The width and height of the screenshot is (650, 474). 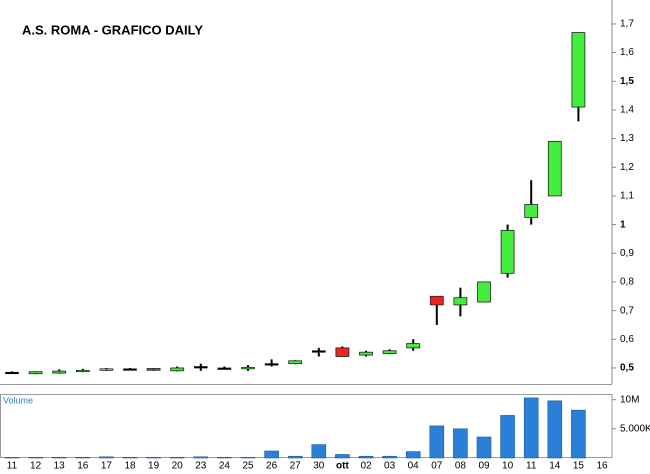 What do you see at coordinates (18, 400) in the screenshot?
I see `volume-label: Volume` at bounding box center [18, 400].